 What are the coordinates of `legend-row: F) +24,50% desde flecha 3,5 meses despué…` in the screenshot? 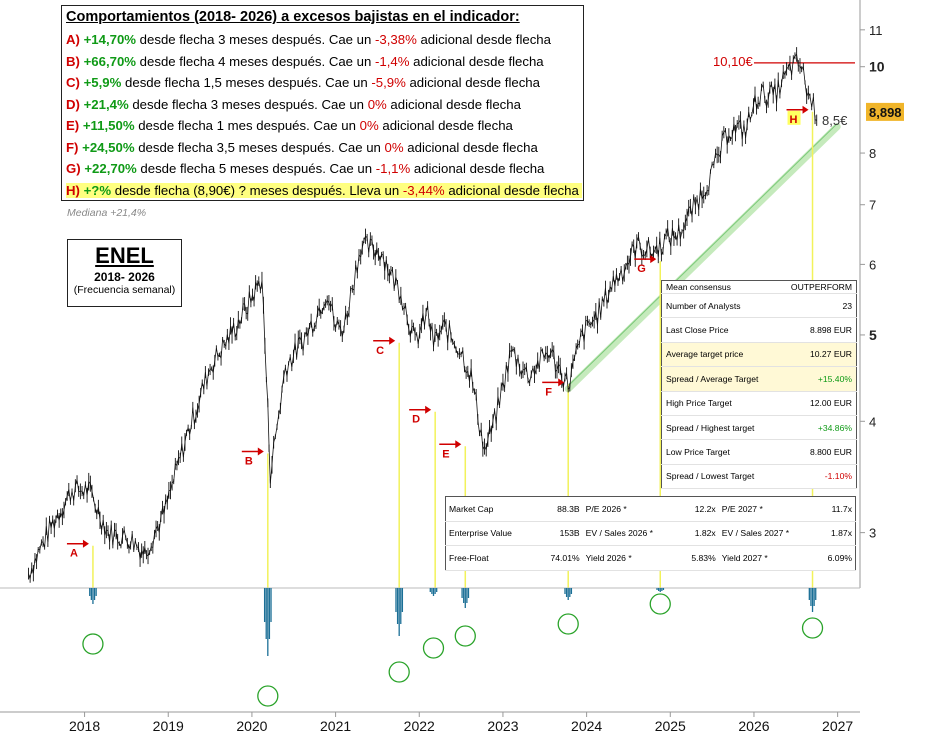 It's located at (302, 147).